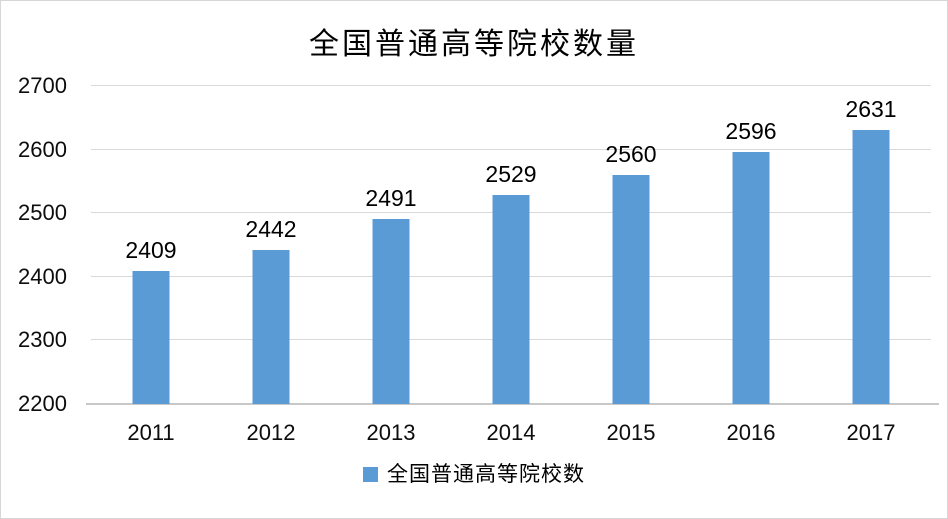 The height and width of the screenshot is (519, 948). Describe the element at coordinates (751, 131) in the screenshot. I see `bar-value-label: 2596` at that location.